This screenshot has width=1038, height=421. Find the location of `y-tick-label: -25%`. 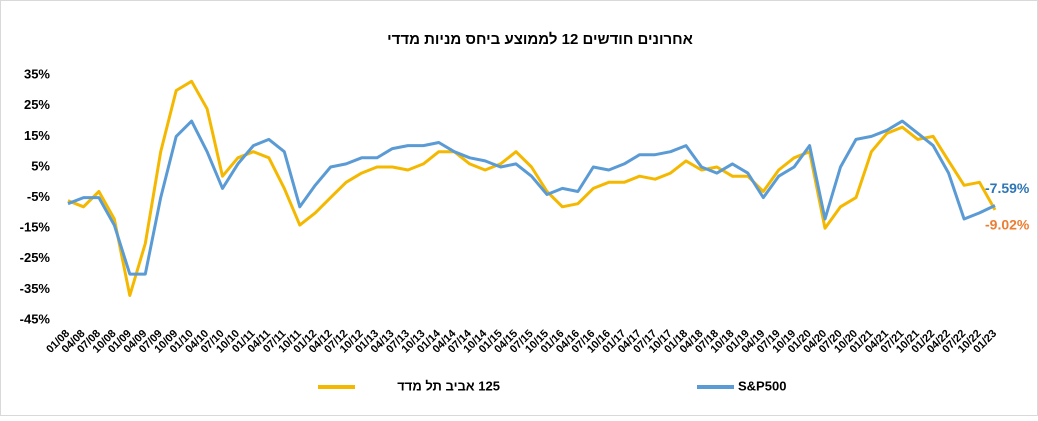

y-tick-label: -25% is located at coordinates (35, 257).